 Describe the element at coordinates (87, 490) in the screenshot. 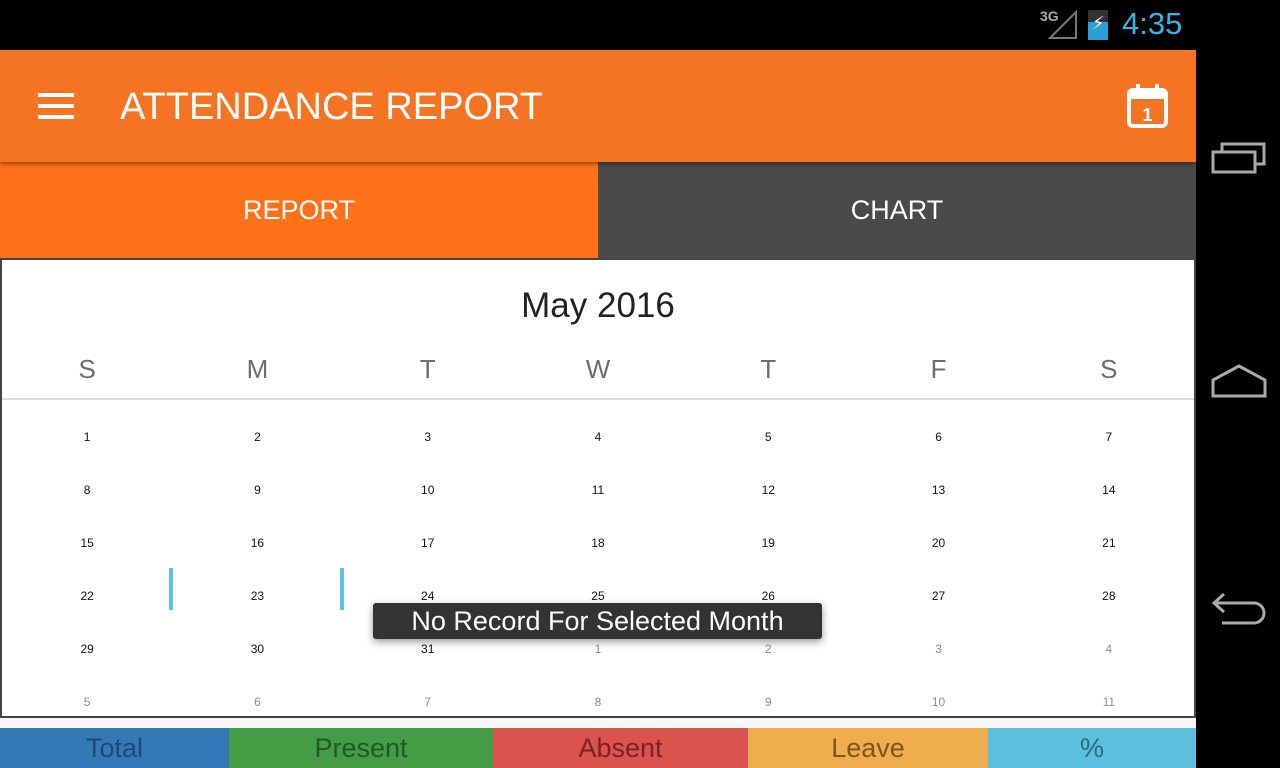

I see `calendar-day: 8` at that location.